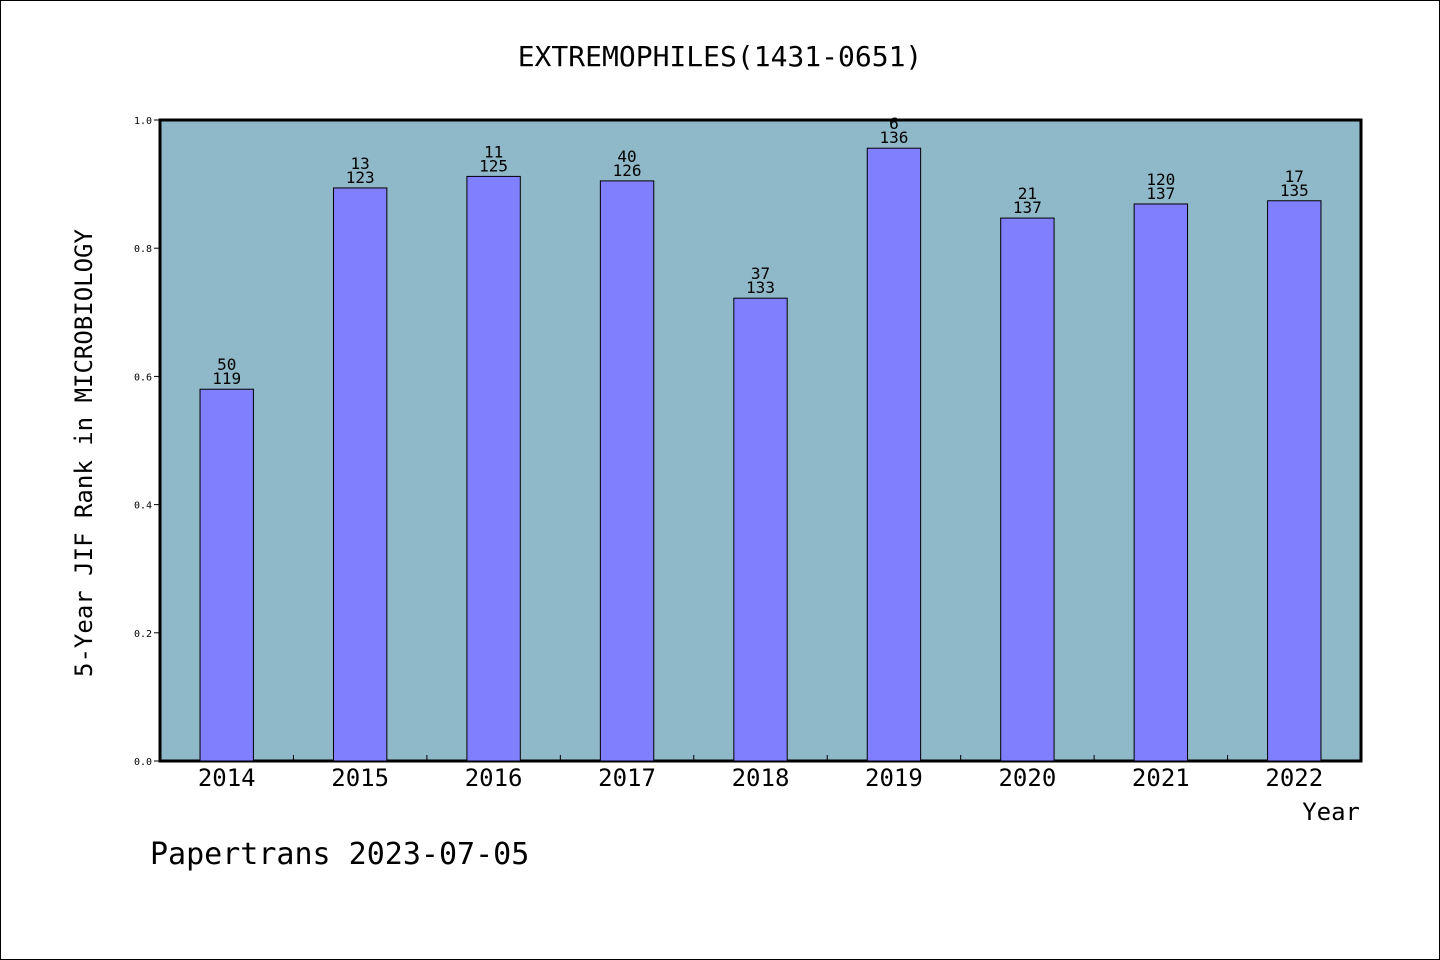 The image size is (1440, 960). I want to click on bar-2019, so click(894, 454).